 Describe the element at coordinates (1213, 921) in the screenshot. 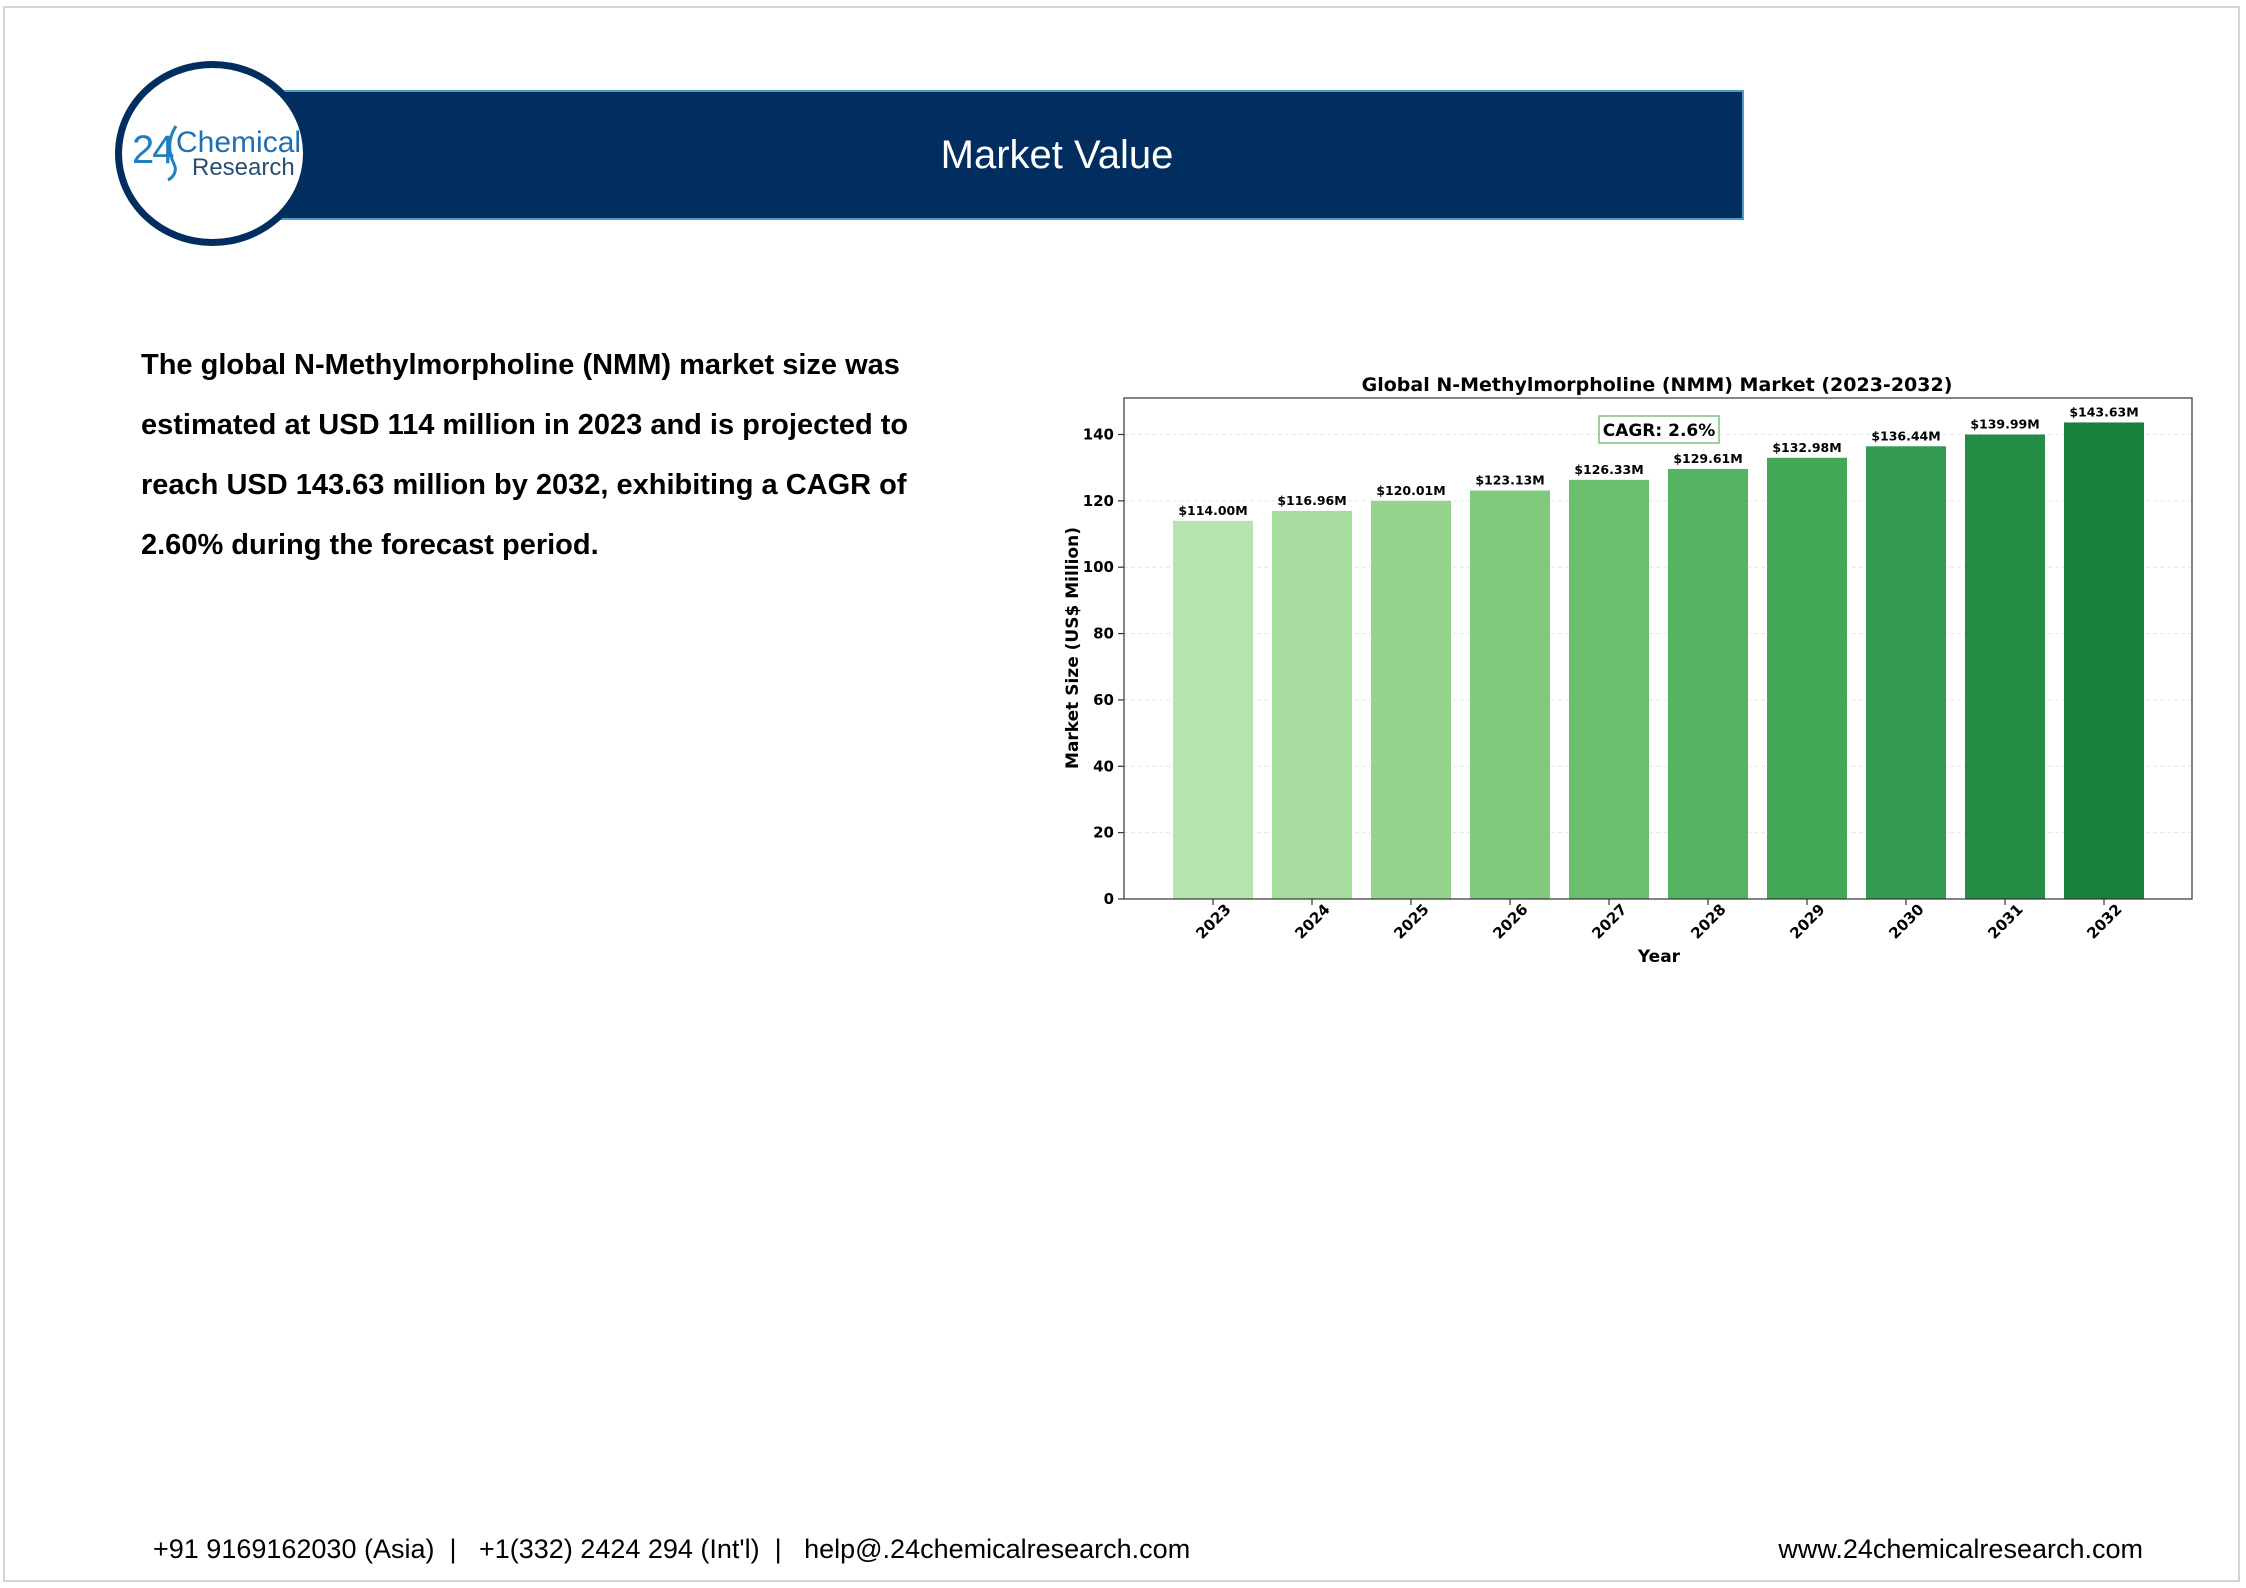

I see `x-tick-label-2023: 2023` at that location.